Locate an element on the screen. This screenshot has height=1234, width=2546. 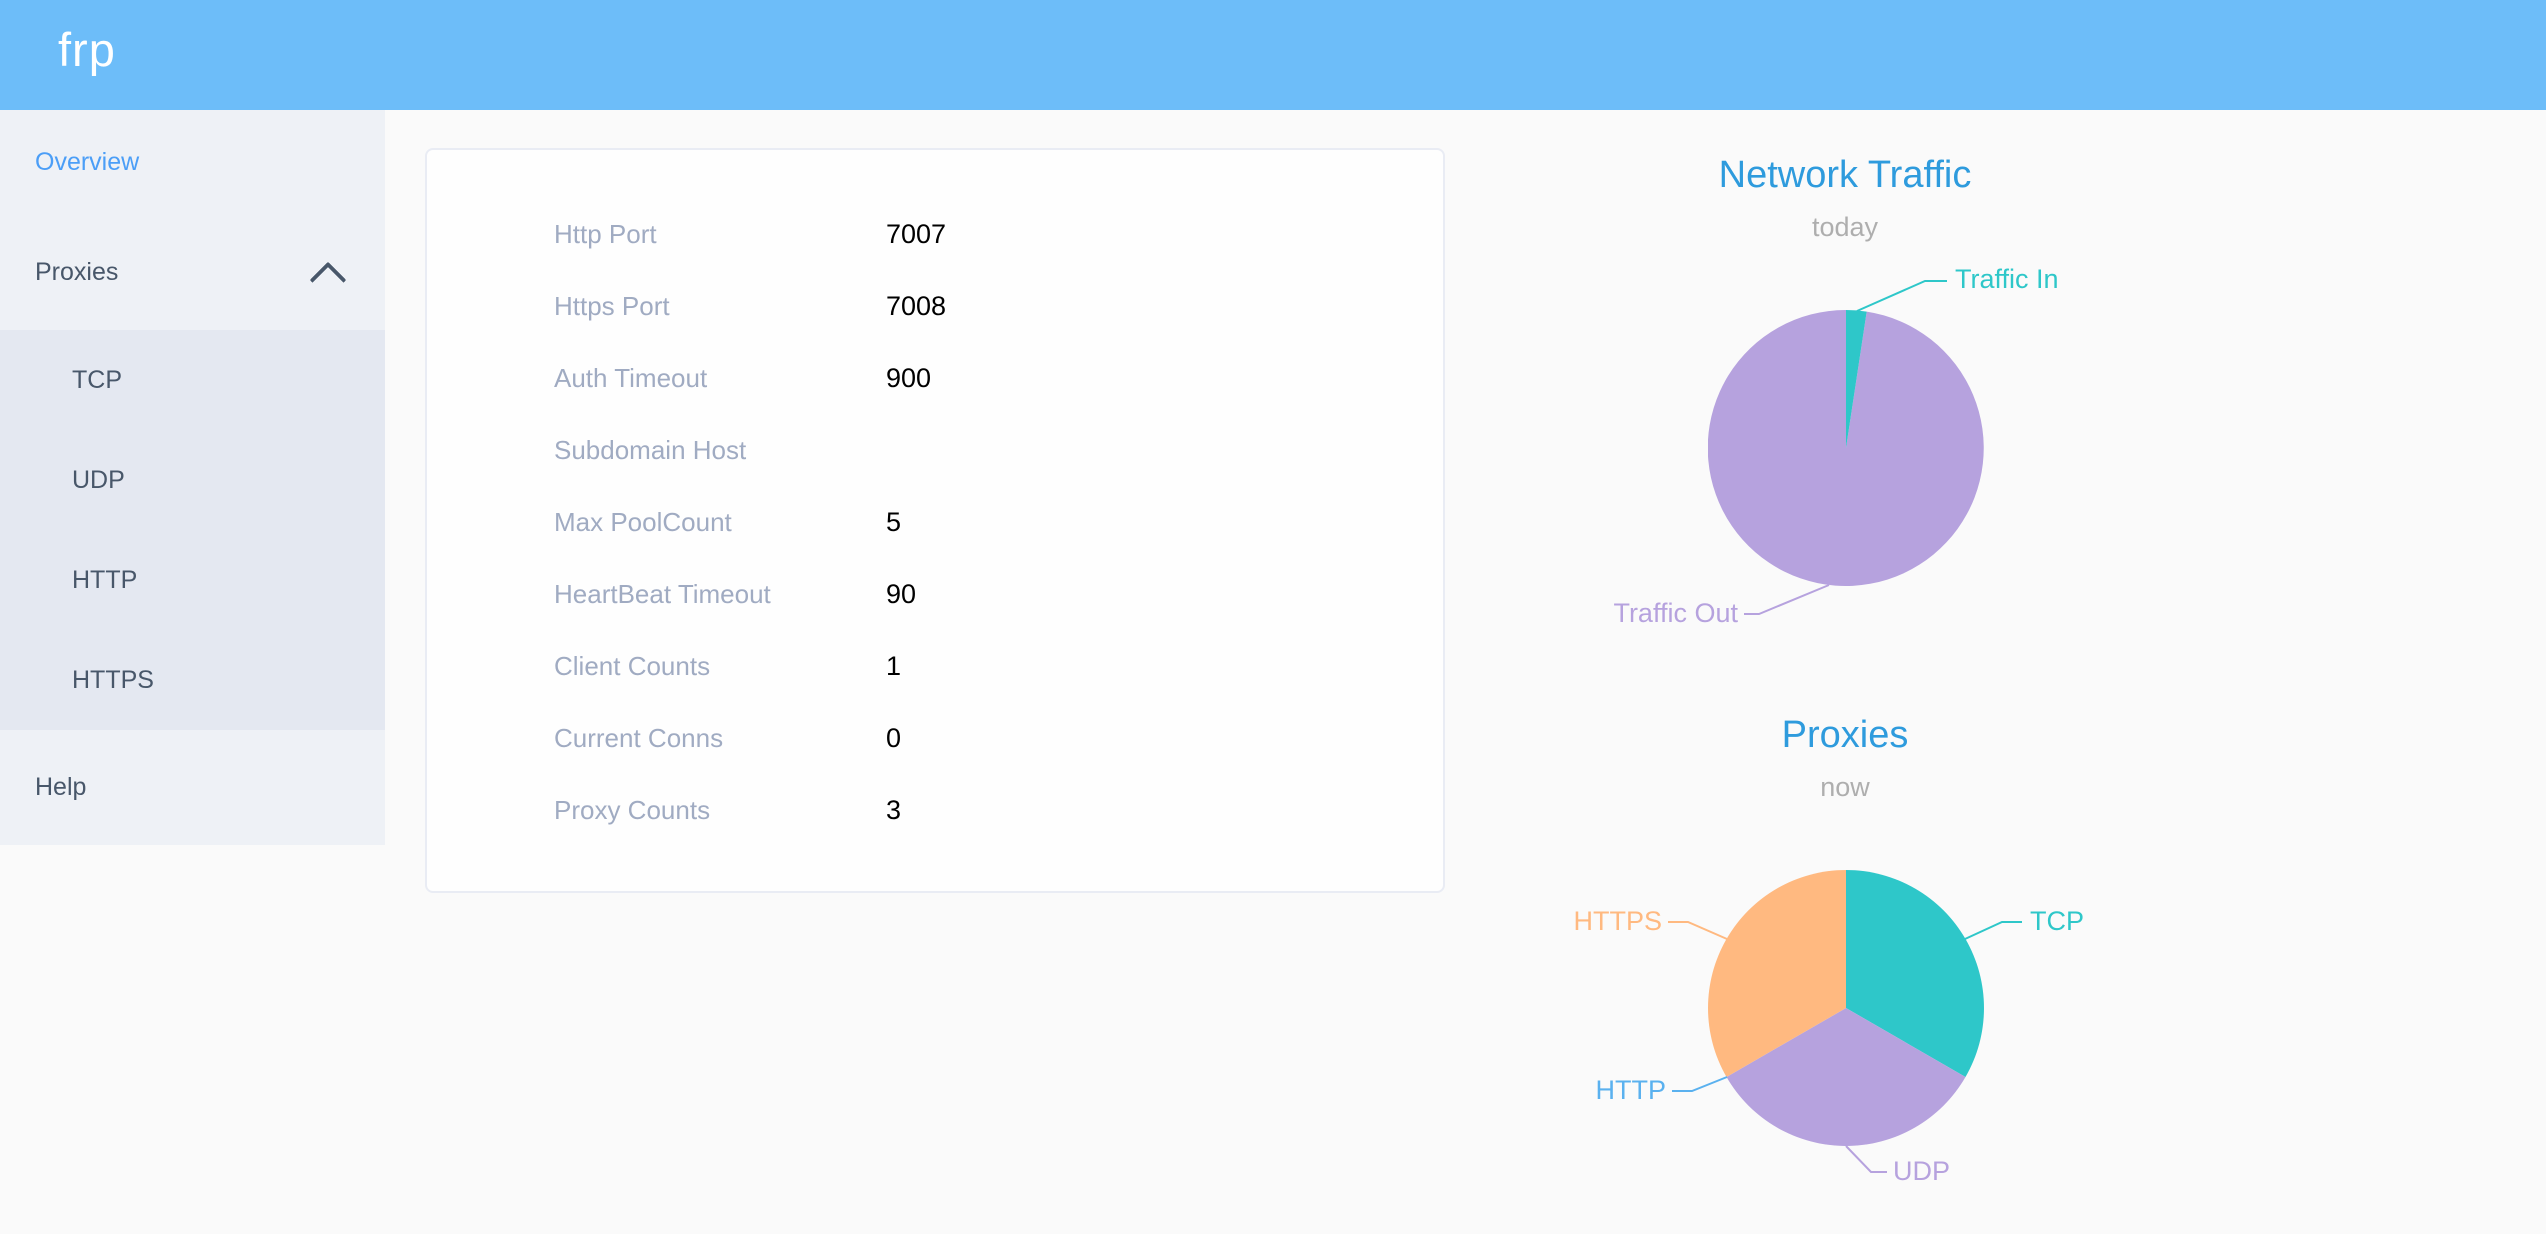
config-row-max-poolcount: Max PoolCount 5 is located at coordinates (998, 522).